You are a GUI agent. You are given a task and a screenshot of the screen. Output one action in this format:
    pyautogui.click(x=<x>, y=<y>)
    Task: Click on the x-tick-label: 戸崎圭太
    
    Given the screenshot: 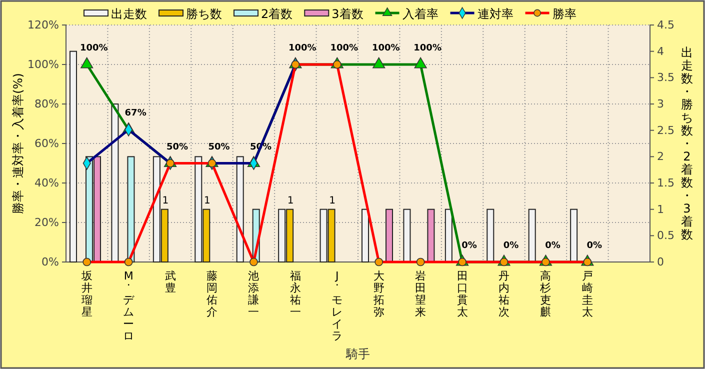 What is the action you would take?
    pyautogui.click(x=587, y=294)
    